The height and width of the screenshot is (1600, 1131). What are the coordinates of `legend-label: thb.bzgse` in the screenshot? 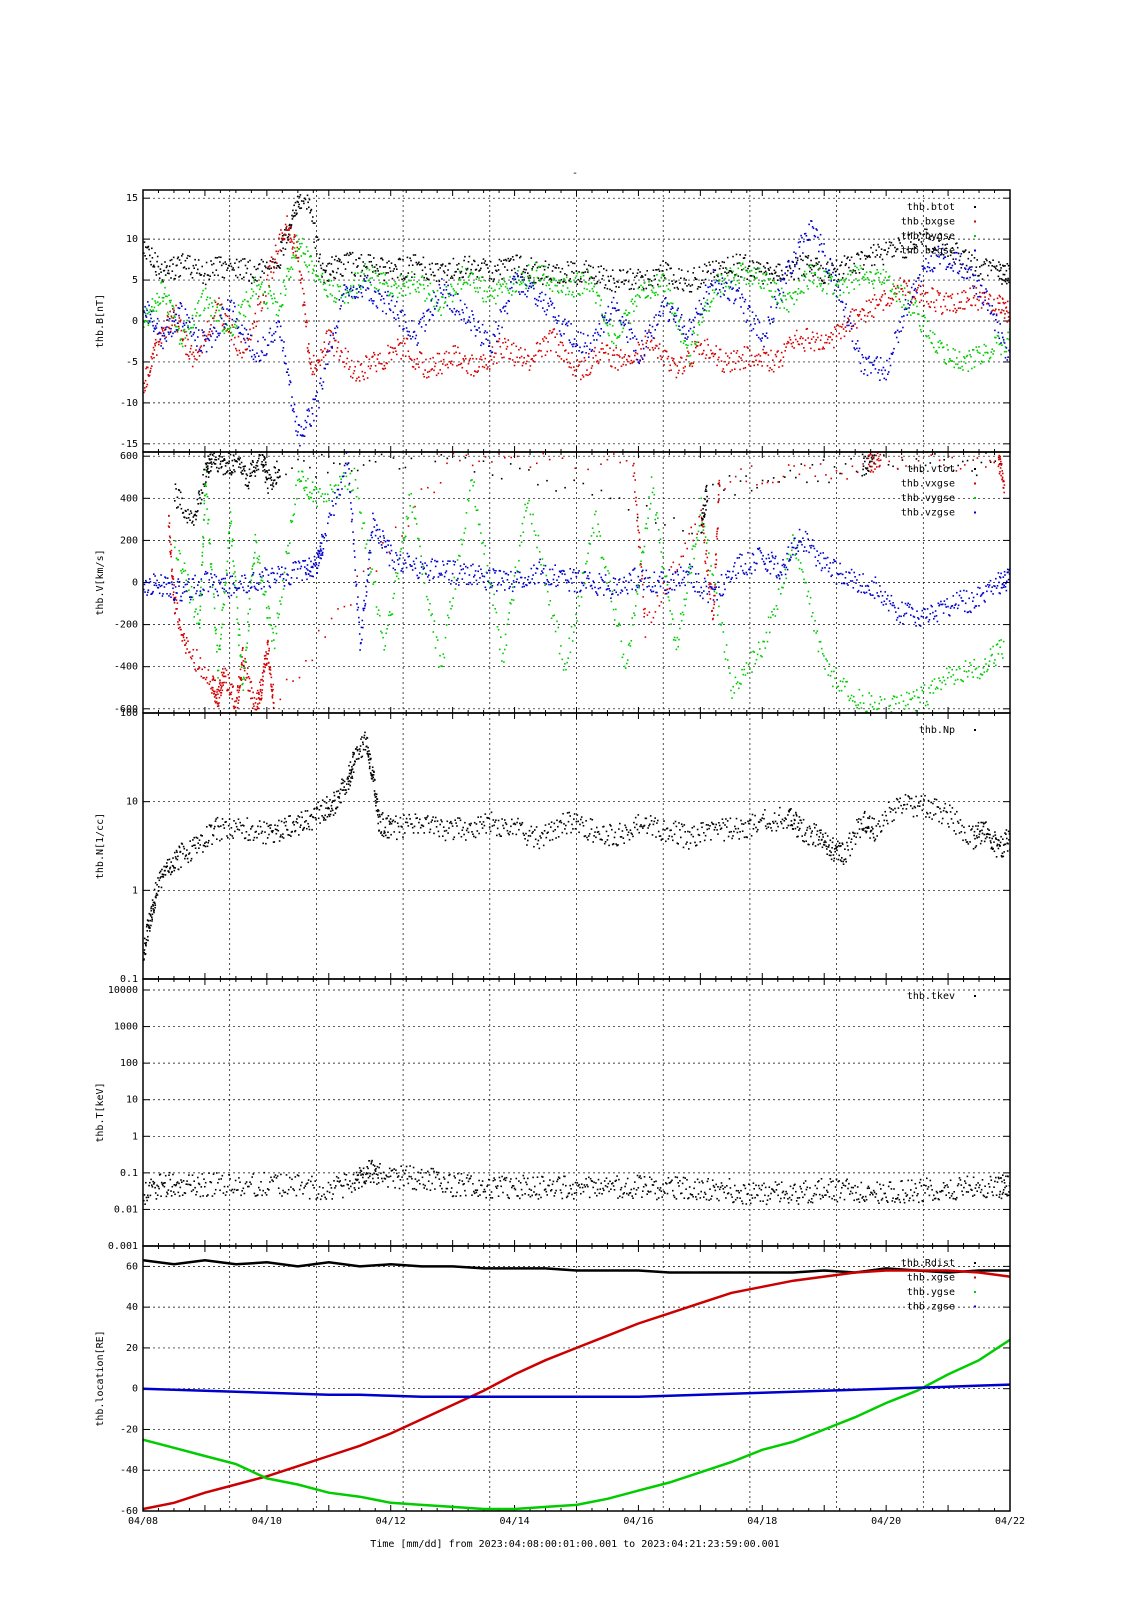 It's located at (928, 251).